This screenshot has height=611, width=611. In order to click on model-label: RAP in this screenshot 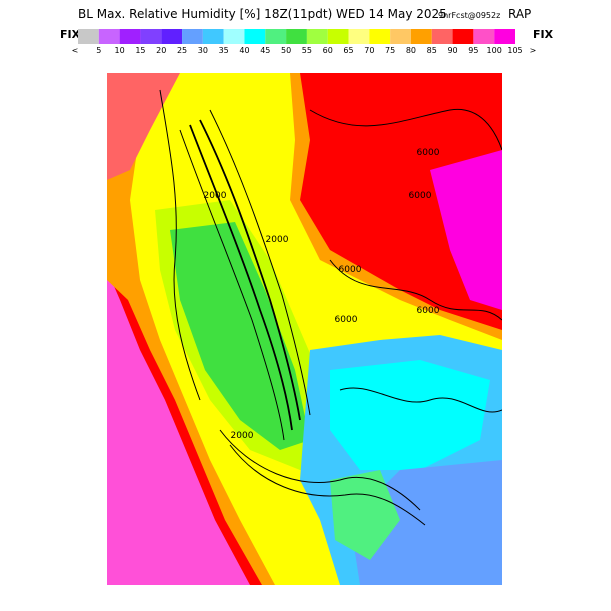, I will do `click(519, 14)`.